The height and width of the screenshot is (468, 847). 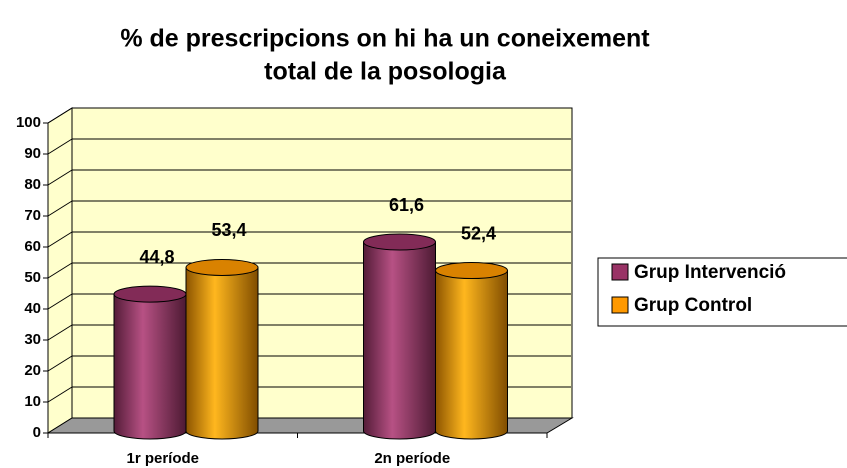 What do you see at coordinates (722, 292) in the screenshot?
I see `legend` at bounding box center [722, 292].